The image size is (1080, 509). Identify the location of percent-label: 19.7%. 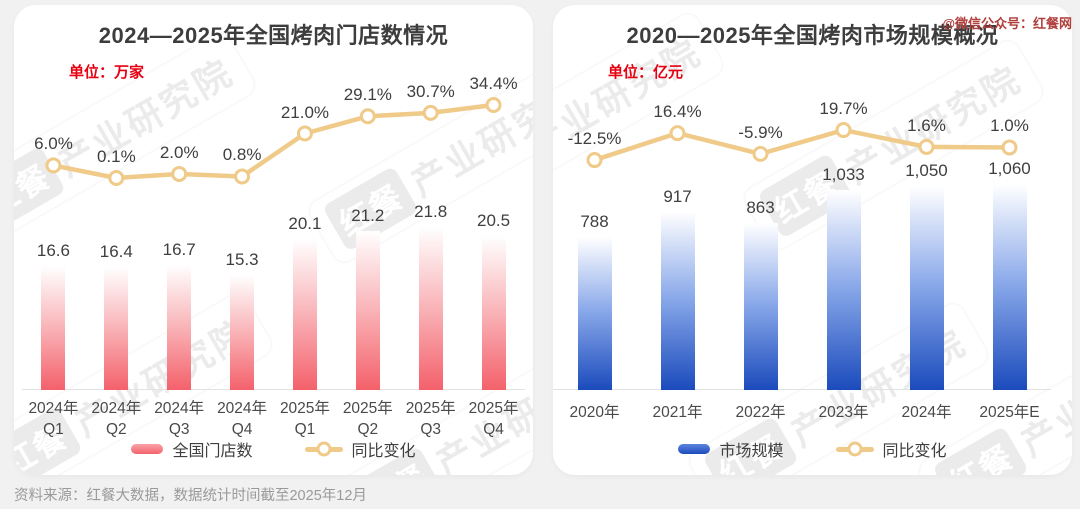
(843, 109).